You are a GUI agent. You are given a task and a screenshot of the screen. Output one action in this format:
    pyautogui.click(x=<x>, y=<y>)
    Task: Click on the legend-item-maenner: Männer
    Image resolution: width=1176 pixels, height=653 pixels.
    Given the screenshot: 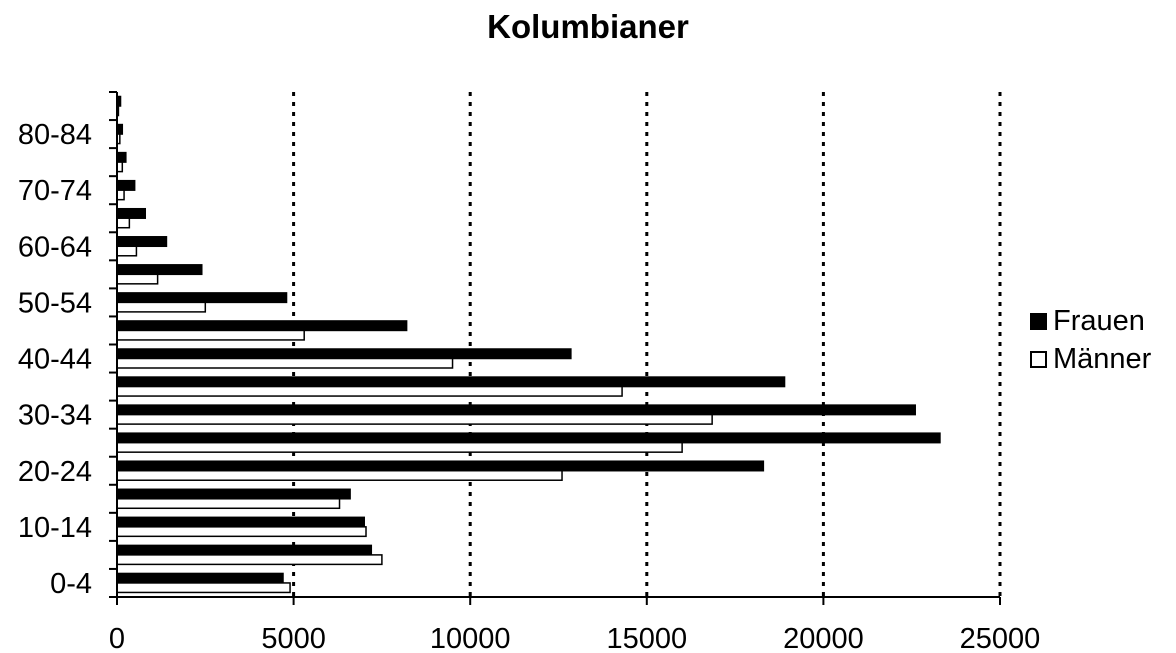 What is the action you would take?
    pyautogui.click(x=1090, y=359)
    